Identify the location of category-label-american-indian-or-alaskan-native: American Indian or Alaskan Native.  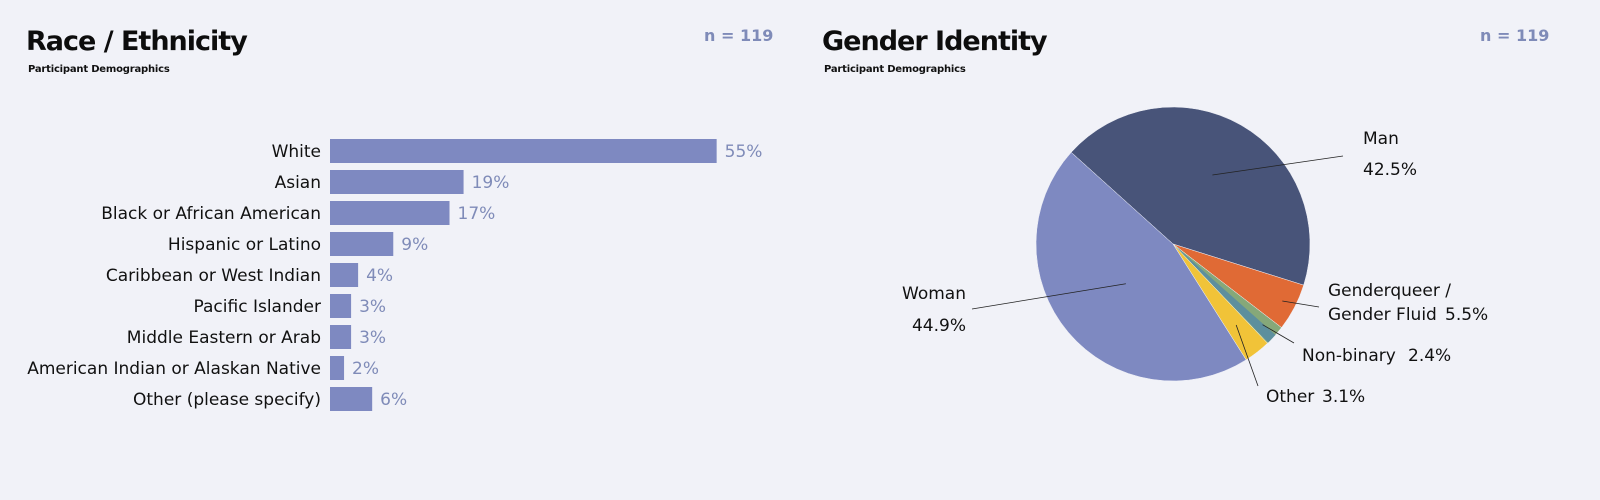
(174, 369).